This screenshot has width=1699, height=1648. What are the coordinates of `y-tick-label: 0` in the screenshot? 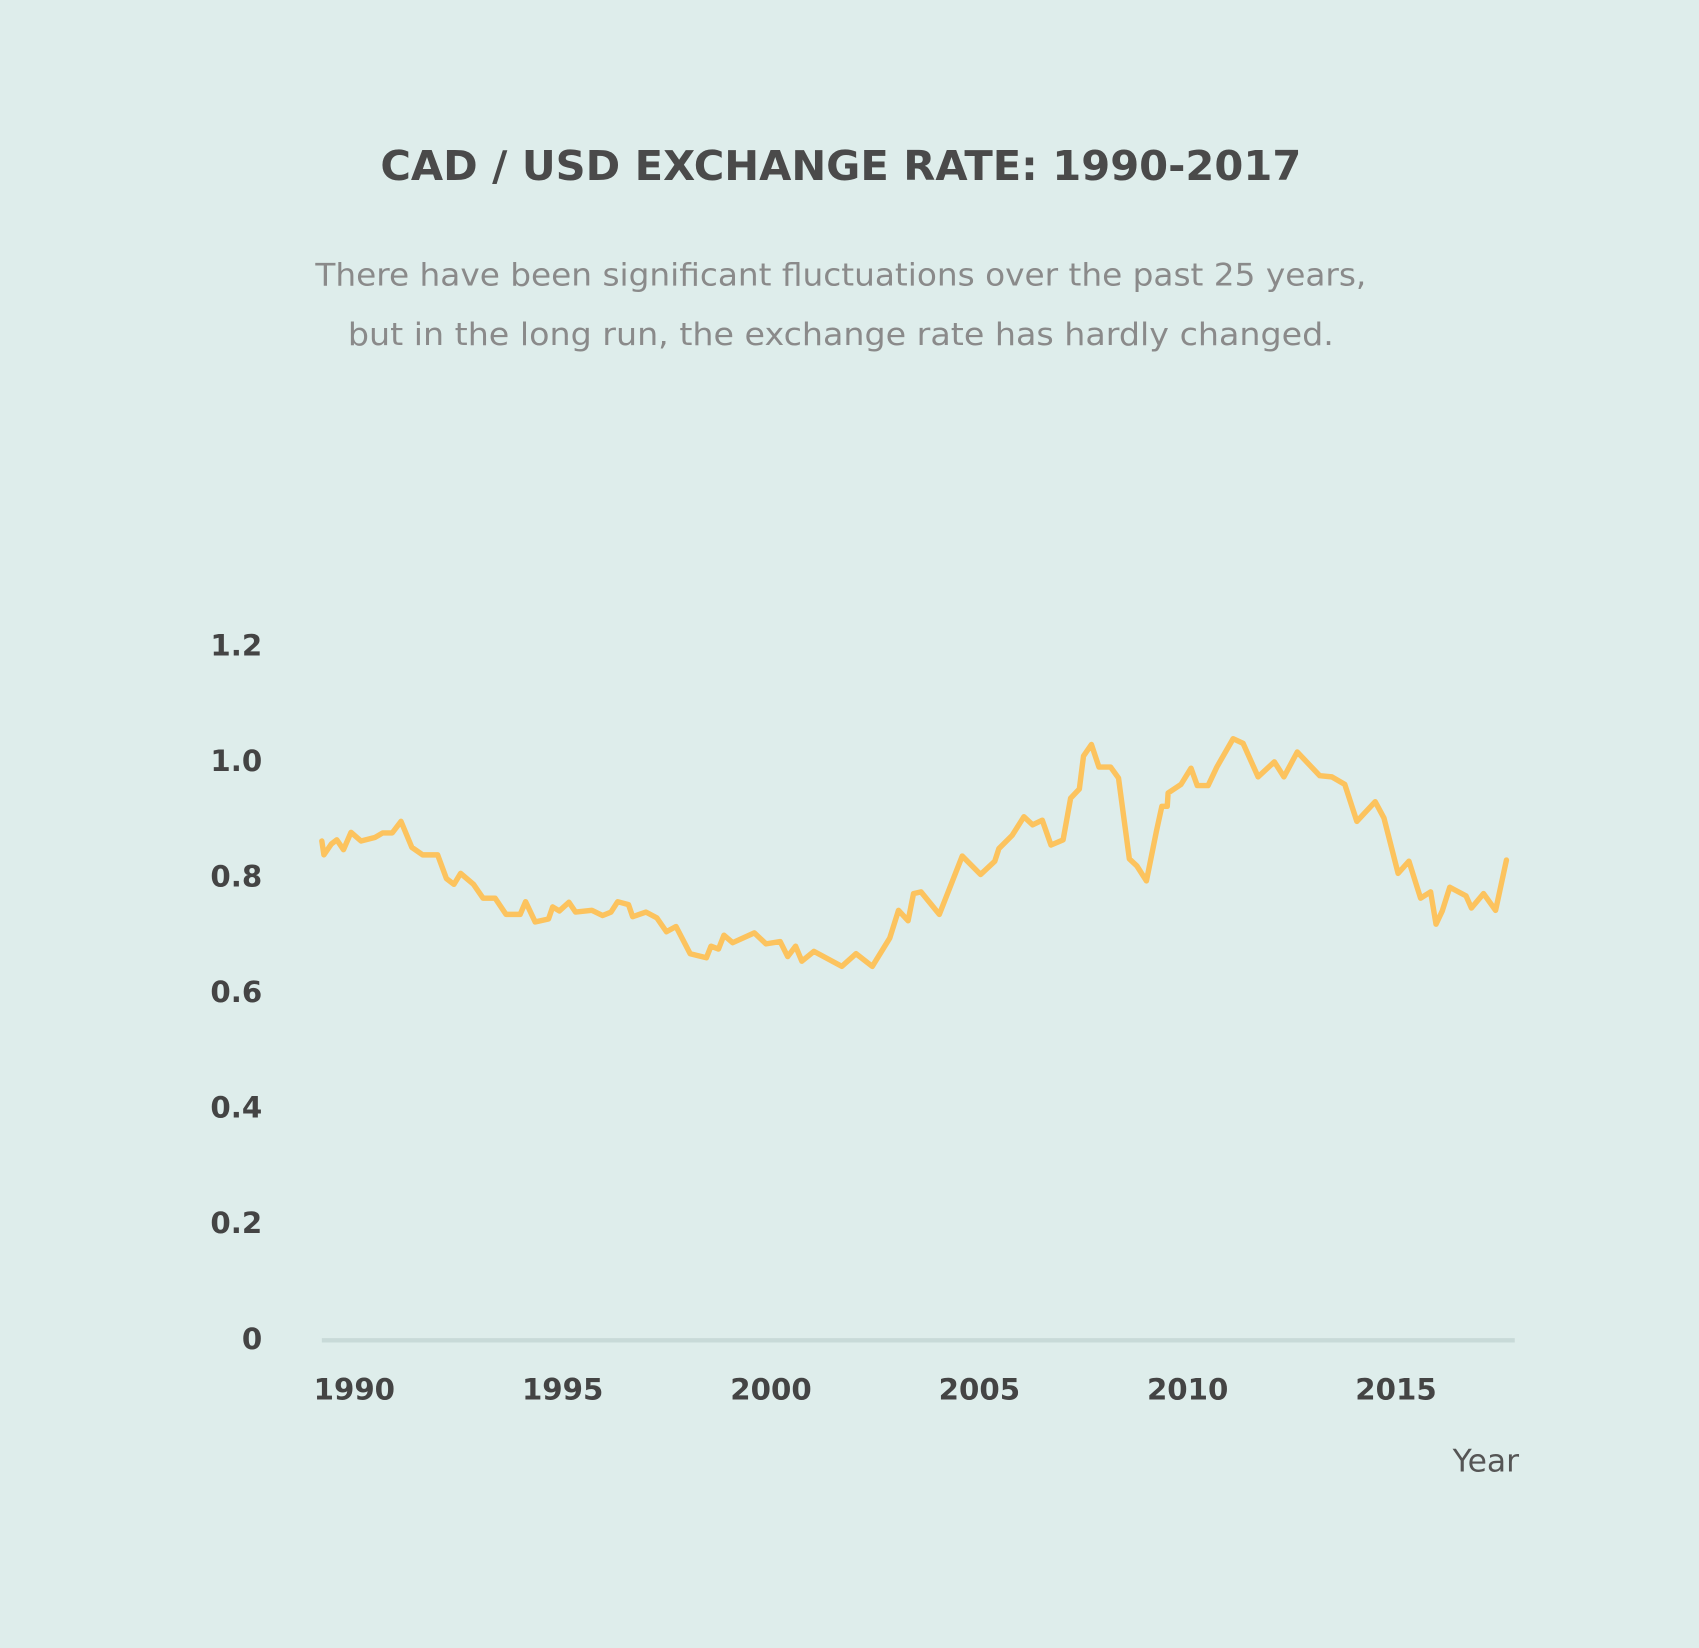 It's located at (252, 1339).